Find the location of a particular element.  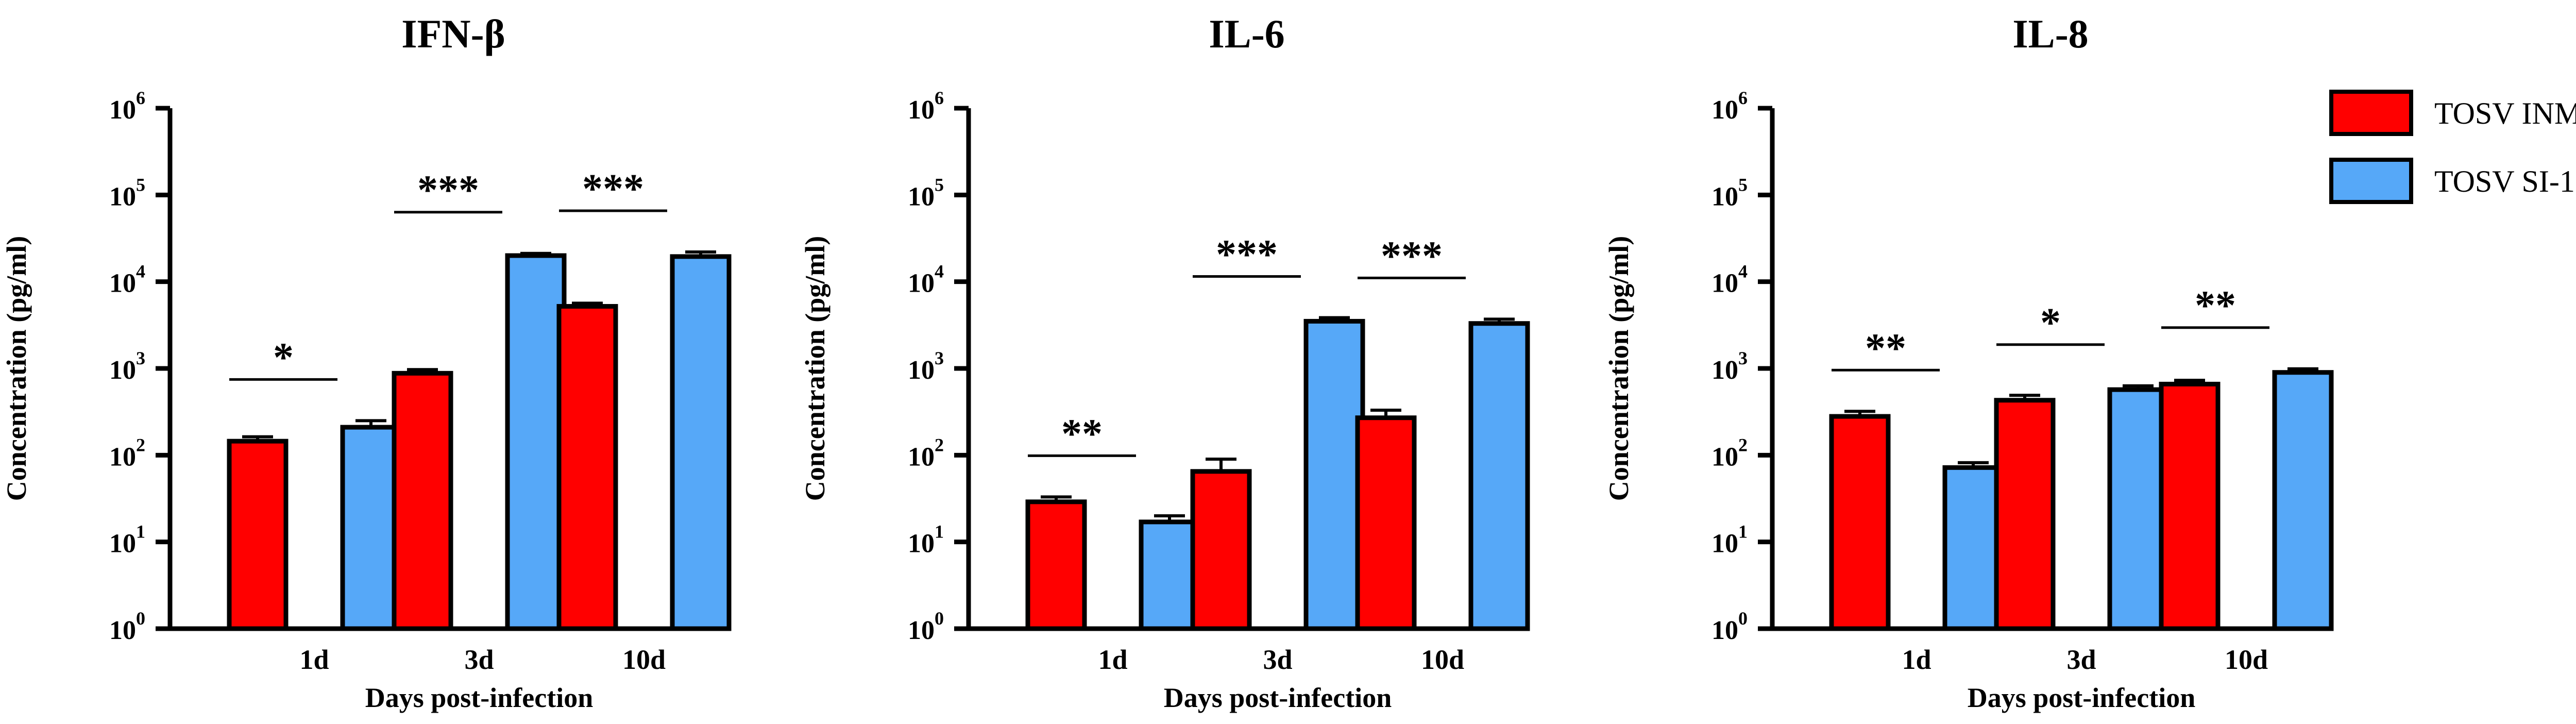

chart-title: IL-8 is located at coordinates (2050, 33).